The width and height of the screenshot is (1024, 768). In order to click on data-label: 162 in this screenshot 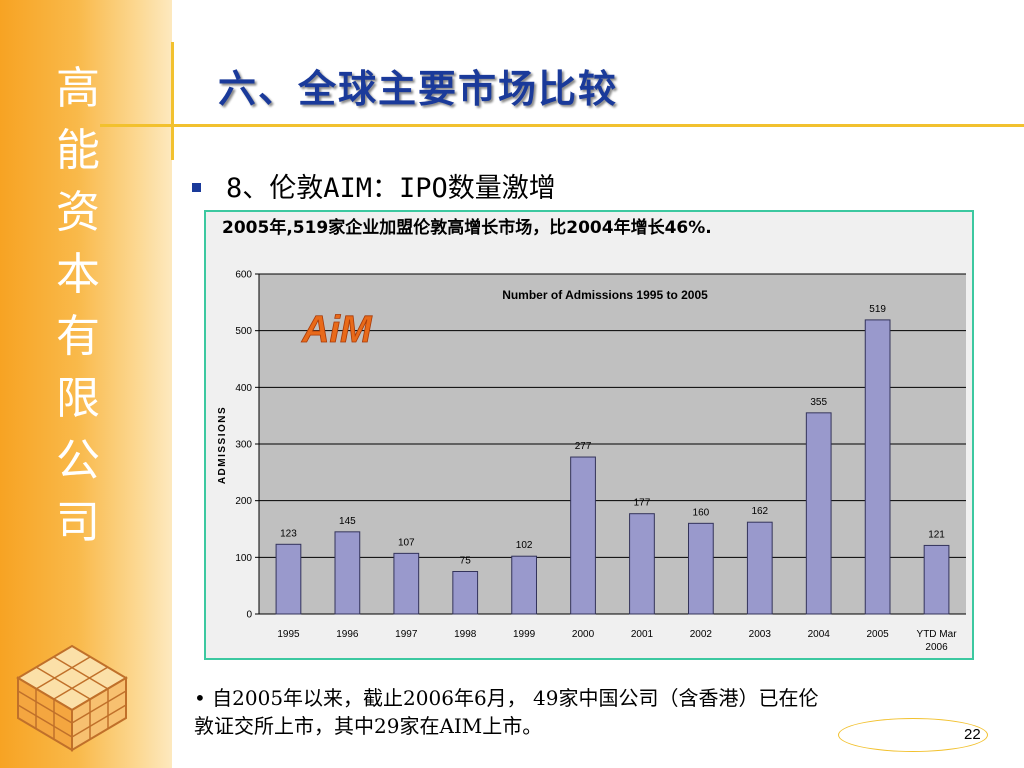, I will do `click(759, 511)`.